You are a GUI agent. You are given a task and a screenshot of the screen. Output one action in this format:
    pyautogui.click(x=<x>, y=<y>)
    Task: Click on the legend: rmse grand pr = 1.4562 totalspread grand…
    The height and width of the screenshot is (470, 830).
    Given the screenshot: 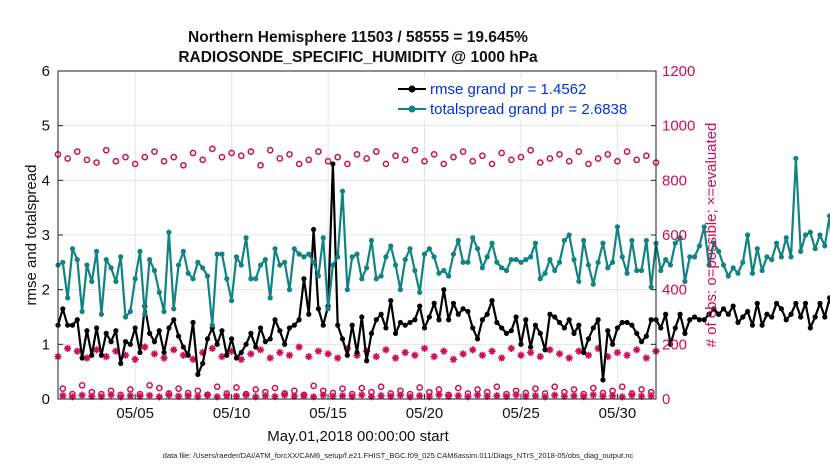 What is the action you would take?
    pyautogui.click(x=524, y=99)
    